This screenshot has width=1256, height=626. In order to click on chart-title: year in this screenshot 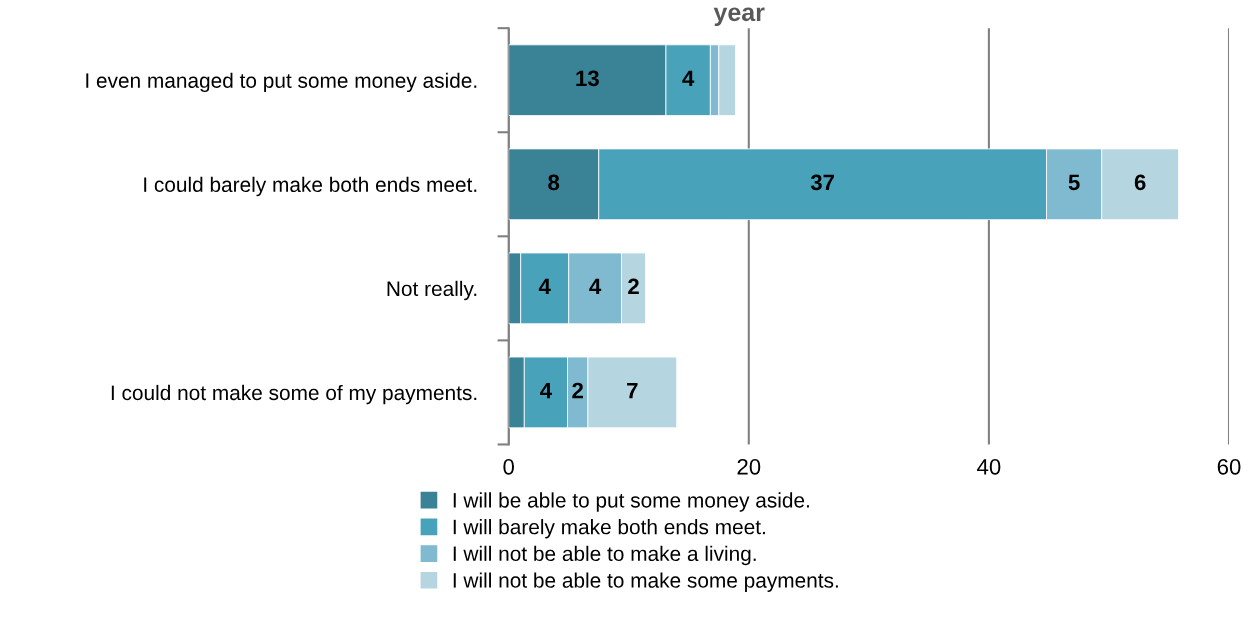, I will do `click(739, 17)`.